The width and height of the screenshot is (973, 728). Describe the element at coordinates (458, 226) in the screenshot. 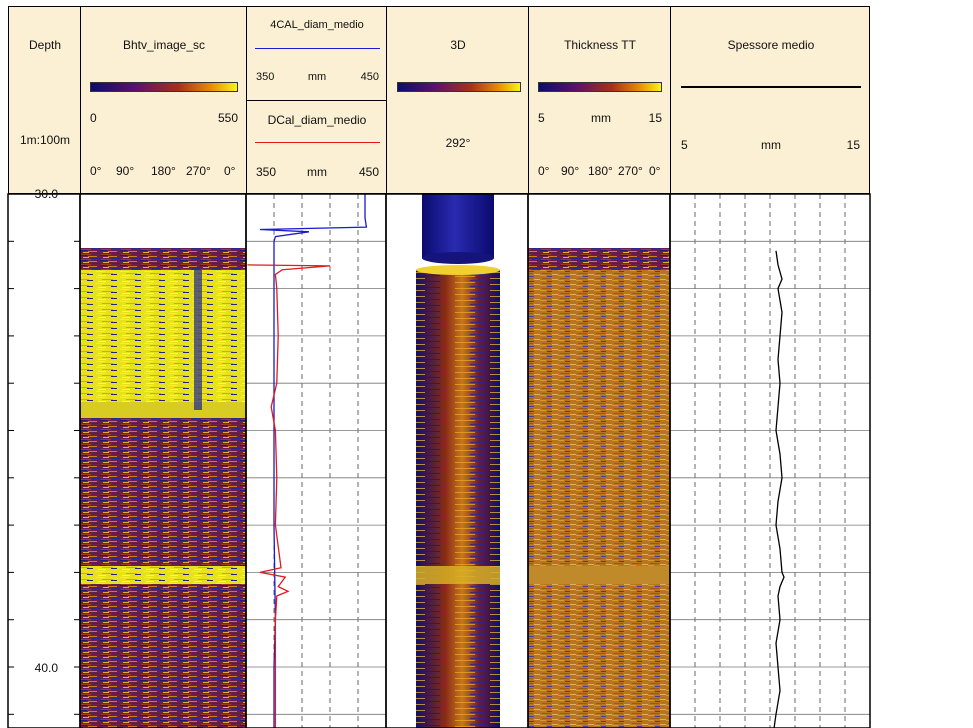

I see `3d-casing-cylinder` at that location.